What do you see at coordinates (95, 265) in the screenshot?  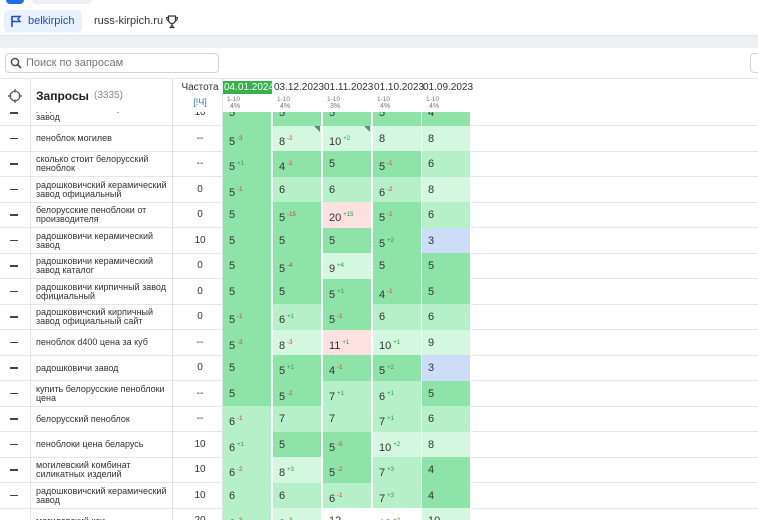 I see `query-text: радошковичи керамический завод каталог` at bounding box center [95, 265].